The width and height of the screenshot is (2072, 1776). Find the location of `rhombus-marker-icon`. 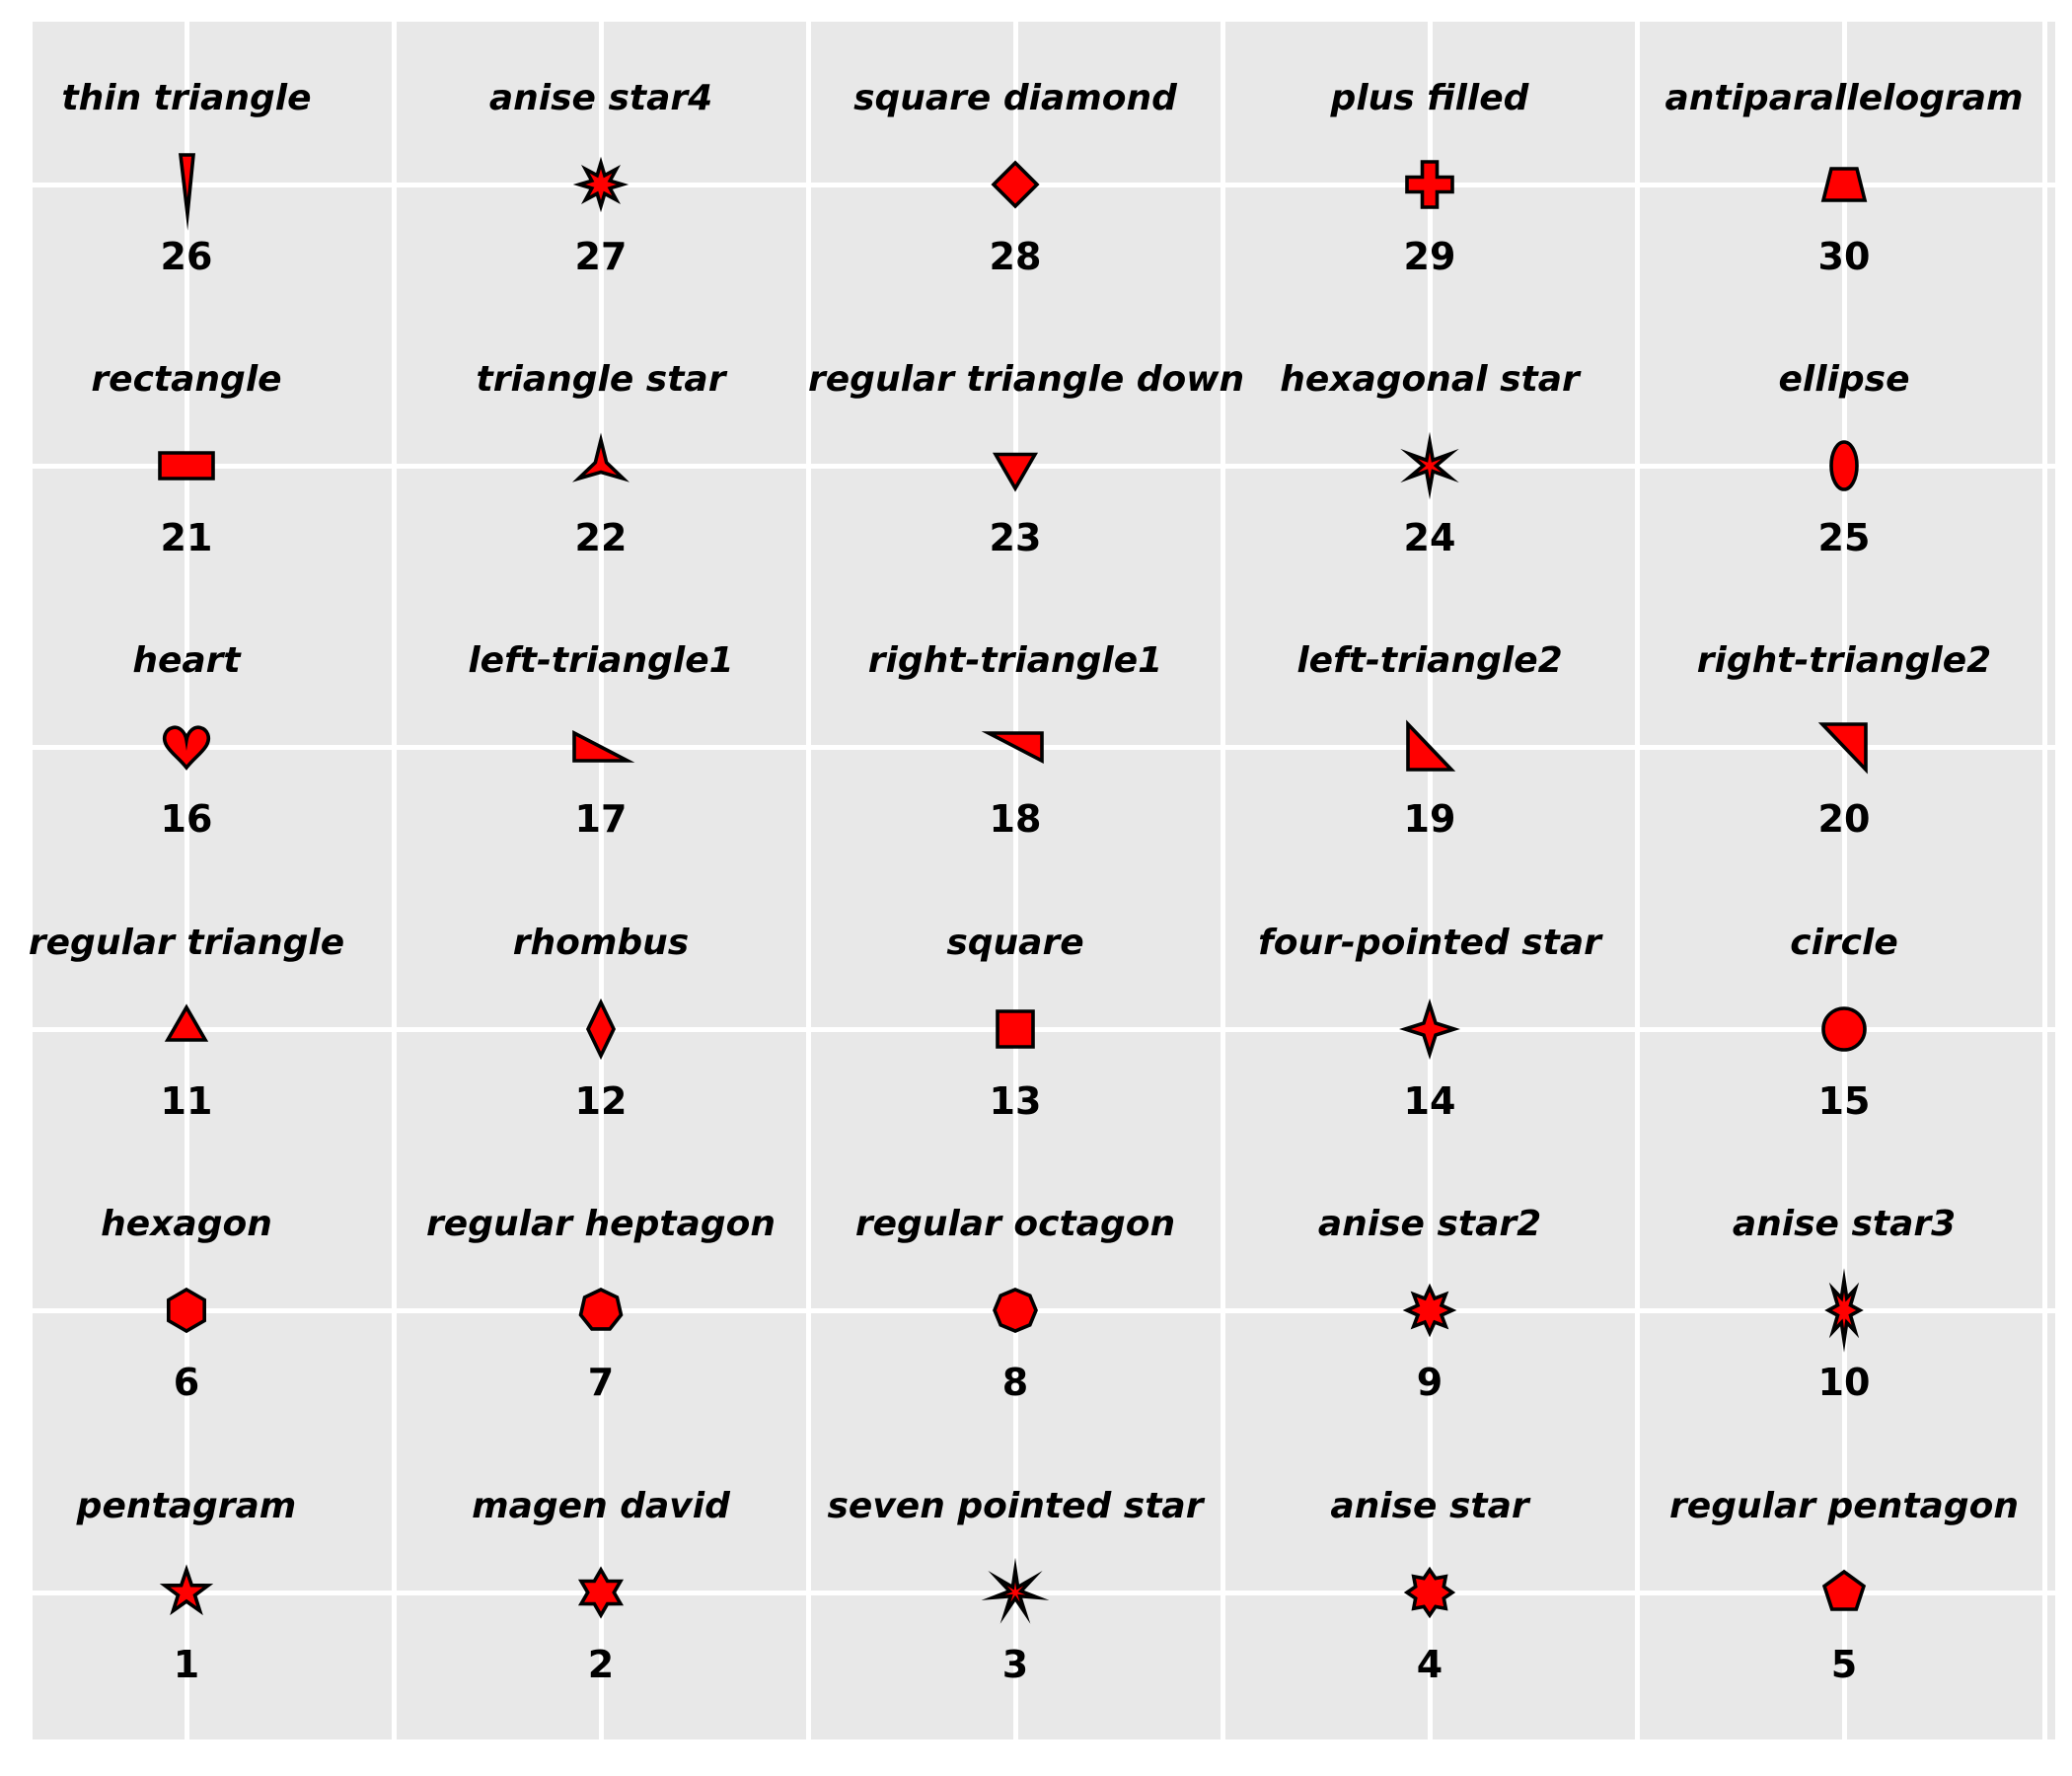

rhombus-marker-icon is located at coordinates (601, 1030).